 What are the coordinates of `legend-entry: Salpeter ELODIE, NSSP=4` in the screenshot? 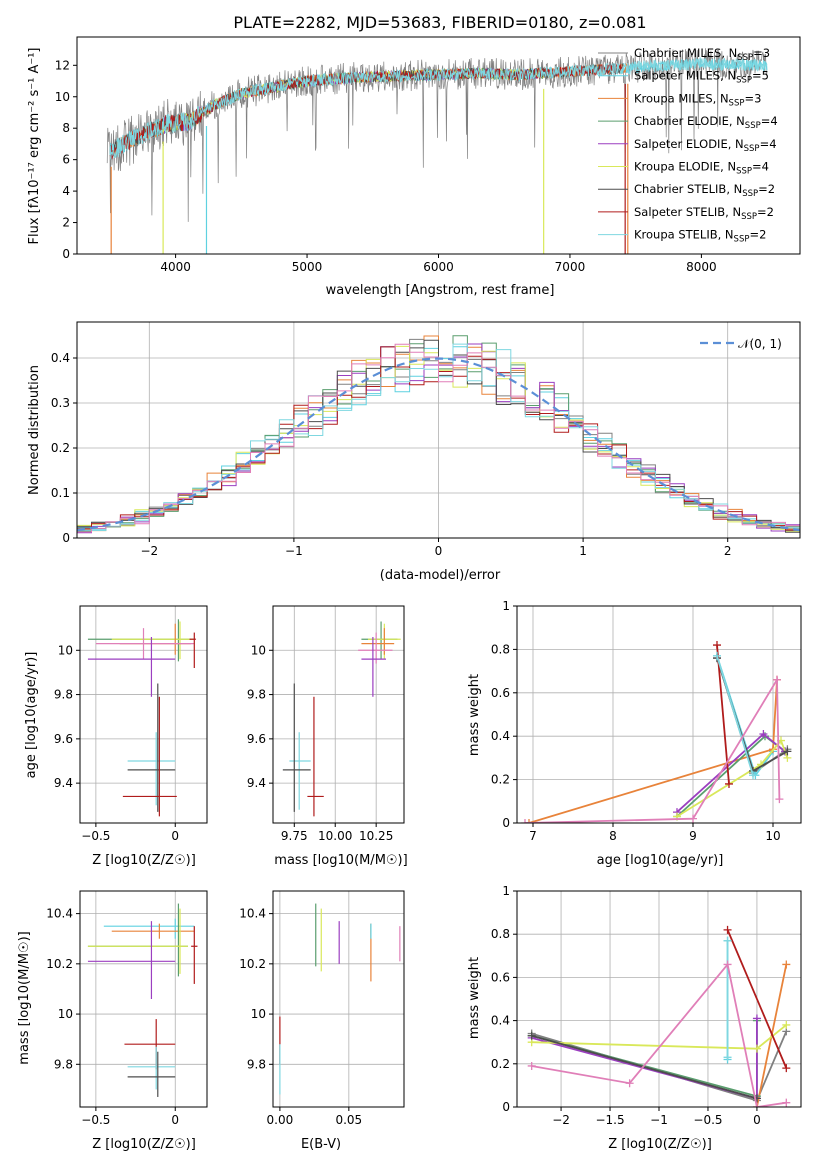 It's located at (705, 145).